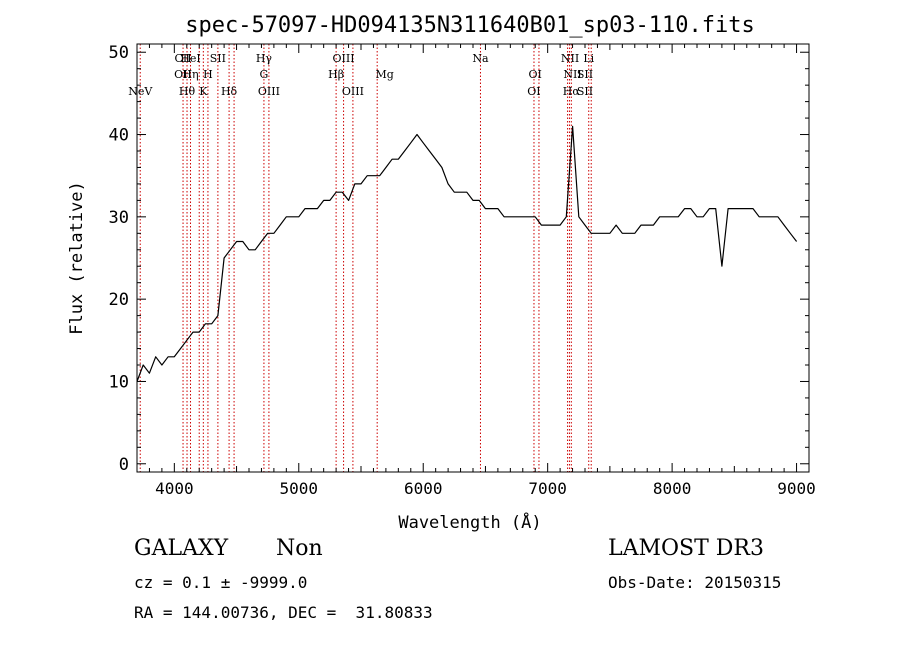  I want to click on y-tick-label: 30, so click(119, 218).